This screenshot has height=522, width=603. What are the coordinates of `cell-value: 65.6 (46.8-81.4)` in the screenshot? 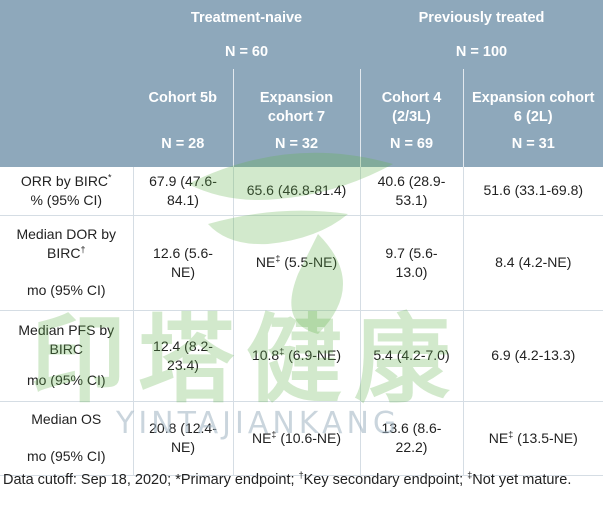 It's located at (296, 191).